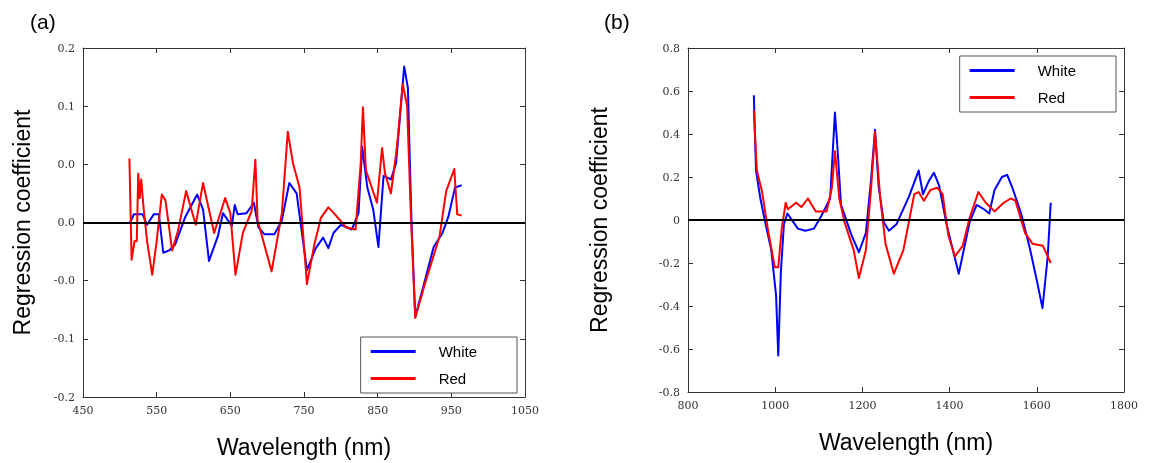 This screenshot has width=1149, height=463. What do you see at coordinates (617, 21) in the screenshot?
I see `chart-title: (b)` at bounding box center [617, 21].